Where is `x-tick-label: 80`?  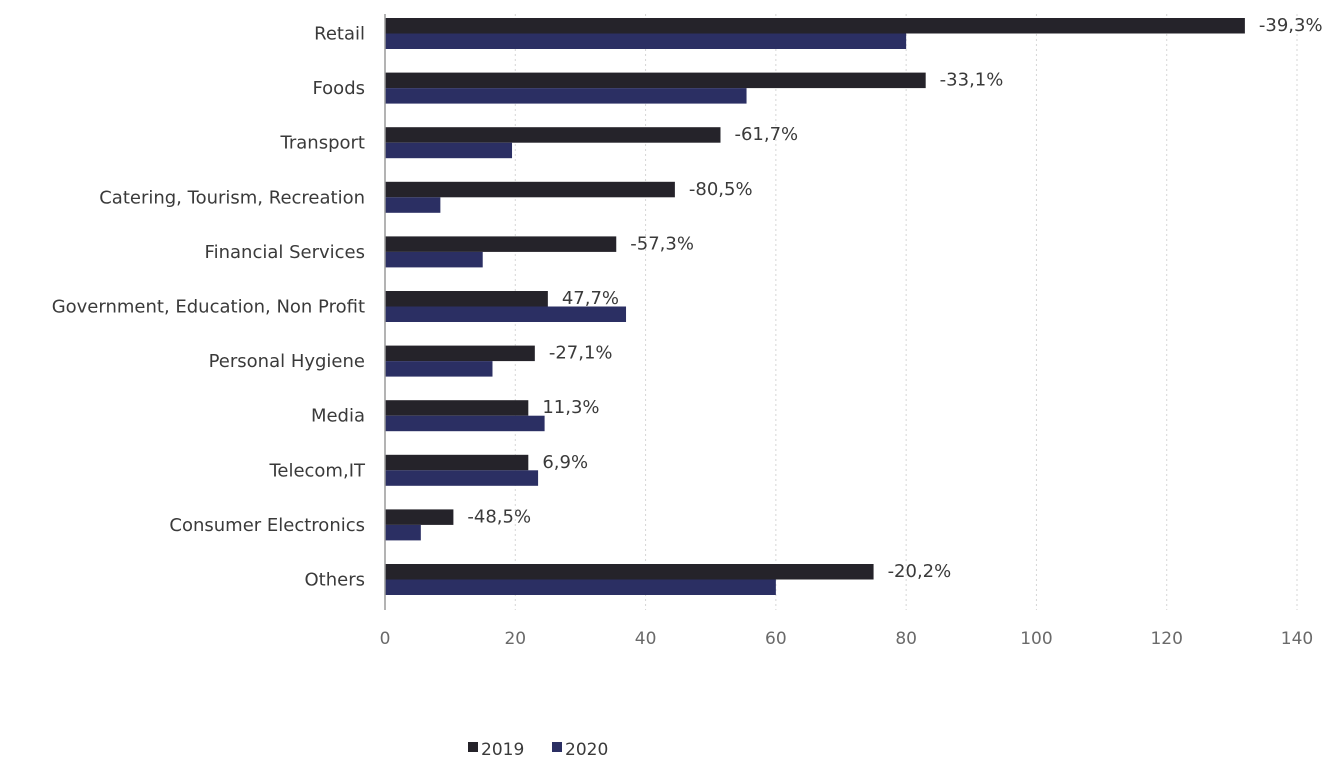
x-tick-label: 80 is located at coordinates (906, 639).